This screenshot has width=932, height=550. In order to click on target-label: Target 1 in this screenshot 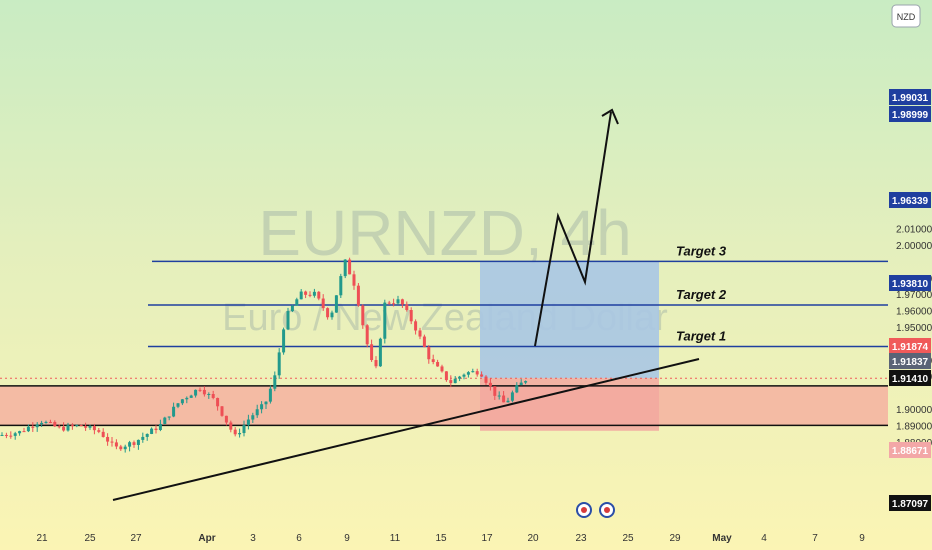, I will do `click(701, 336)`.